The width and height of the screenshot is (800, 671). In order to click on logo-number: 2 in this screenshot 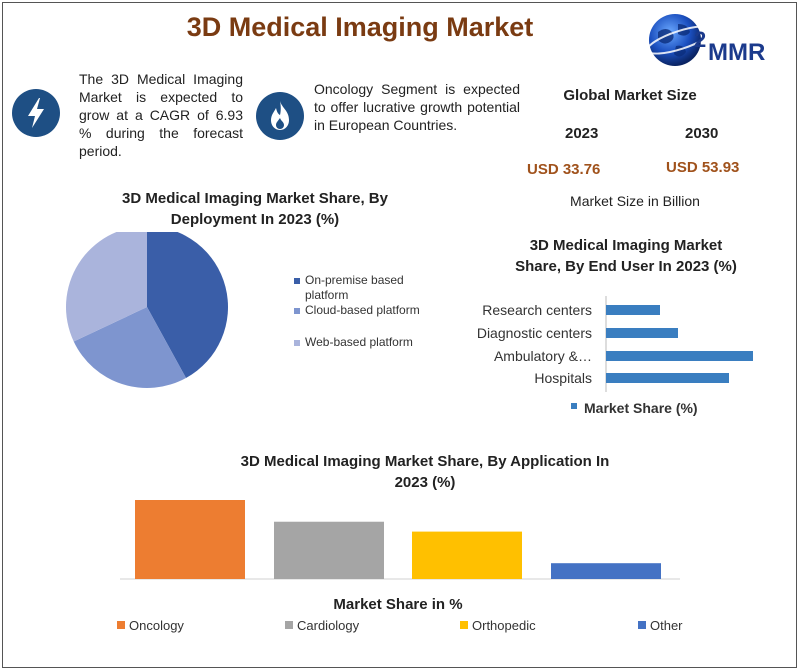, I will do `click(700, 39)`.